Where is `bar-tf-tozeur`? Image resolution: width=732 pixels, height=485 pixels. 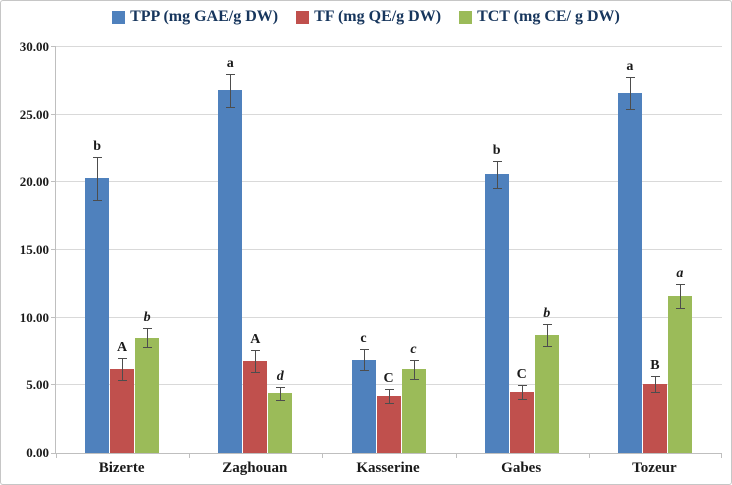
bar-tf-tozeur is located at coordinates (654, 418).